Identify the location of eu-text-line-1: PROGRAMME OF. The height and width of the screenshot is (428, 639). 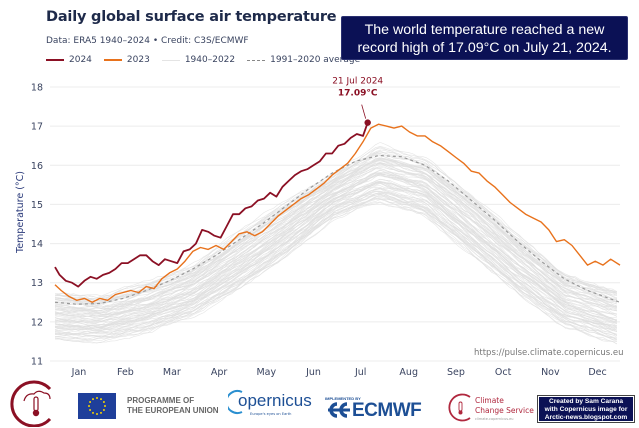
(161, 400).